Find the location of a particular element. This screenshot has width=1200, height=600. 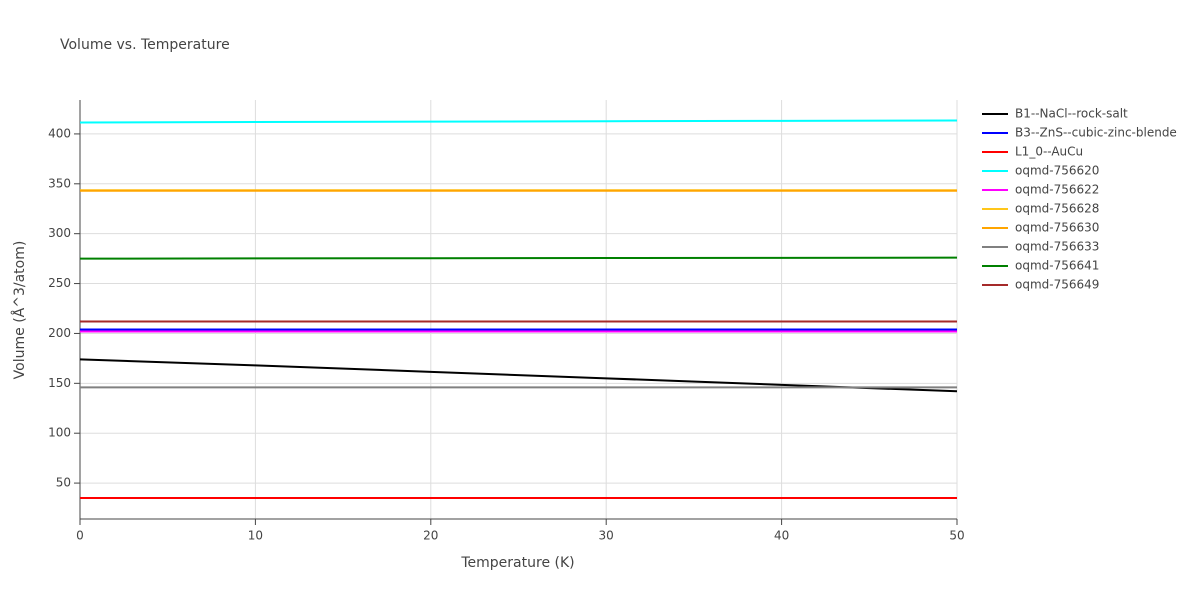

x-tick-label: 20 is located at coordinates (430, 536).